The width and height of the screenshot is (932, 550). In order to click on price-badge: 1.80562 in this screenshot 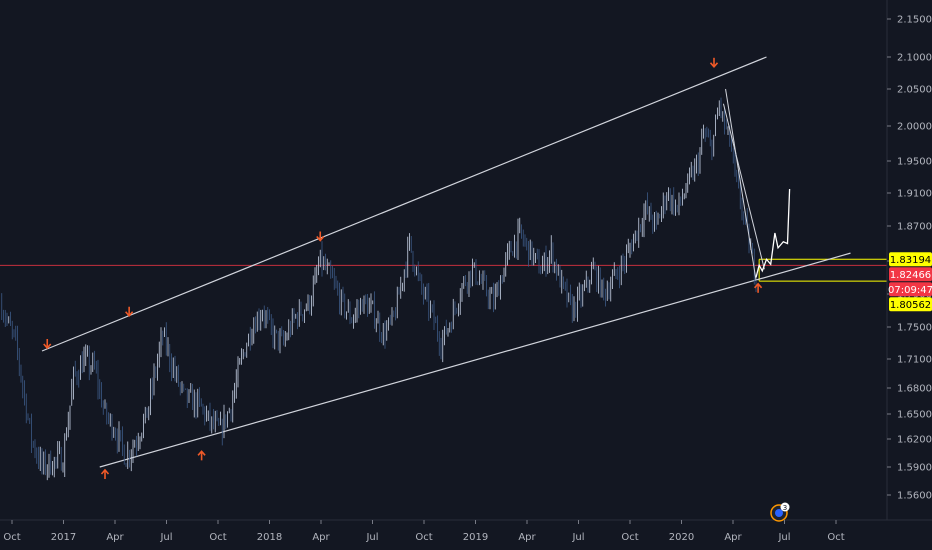, I will do `click(910, 304)`.